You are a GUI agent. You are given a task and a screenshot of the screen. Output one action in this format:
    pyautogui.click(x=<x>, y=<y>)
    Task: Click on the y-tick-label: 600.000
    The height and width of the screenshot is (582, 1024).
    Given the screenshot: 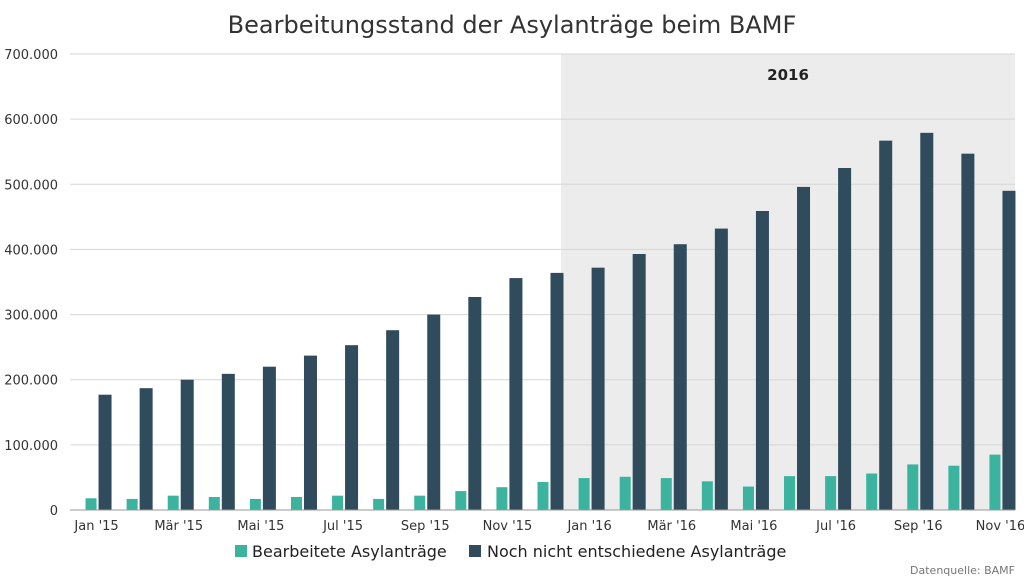 What is the action you would take?
    pyautogui.click(x=31, y=120)
    